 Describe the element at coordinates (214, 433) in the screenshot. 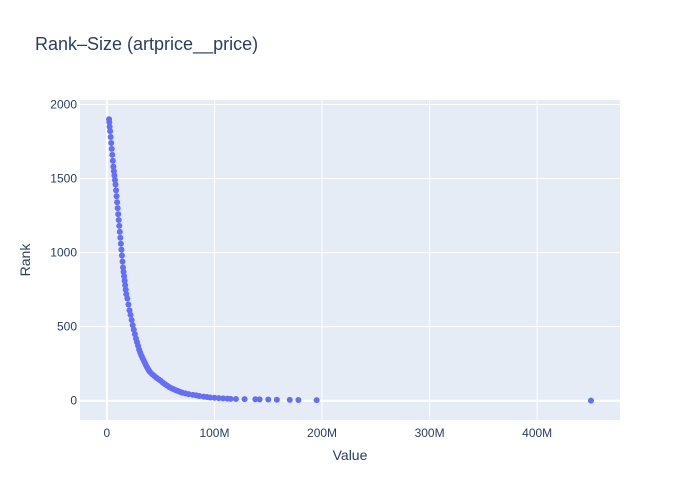

I see `x-tick-label: 100M` at that location.